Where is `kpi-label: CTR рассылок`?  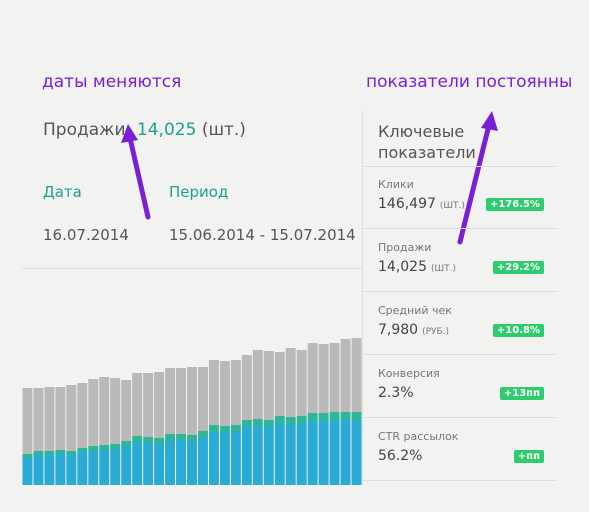 kpi-label: CTR рассылок is located at coordinates (418, 436).